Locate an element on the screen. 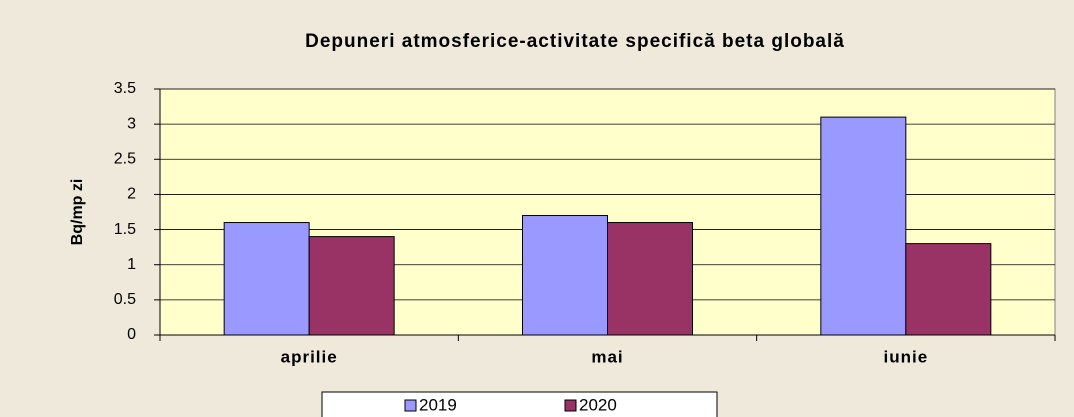 Image resolution: width=1074 pixels, height=417 pixels. x-tick-label: iunie is located at coordinates (905, 356).